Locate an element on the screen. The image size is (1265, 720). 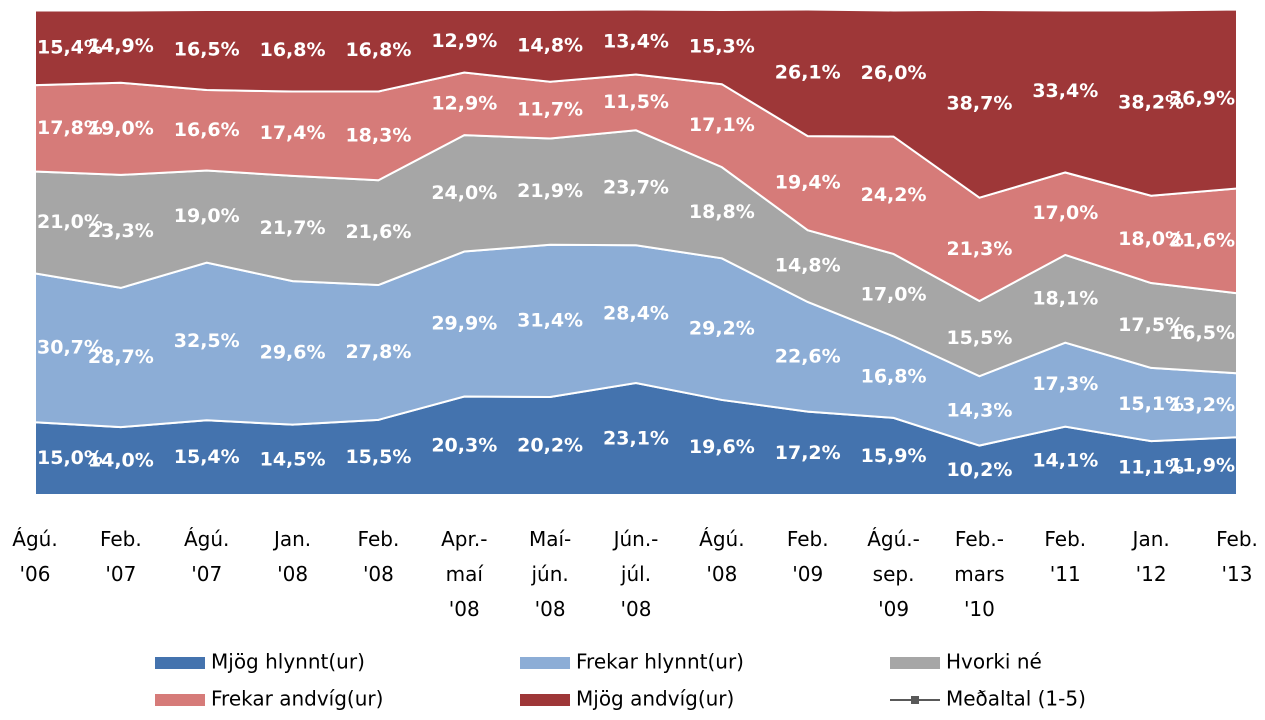
value-label: 17,2% is located at coordinates (808, 453).